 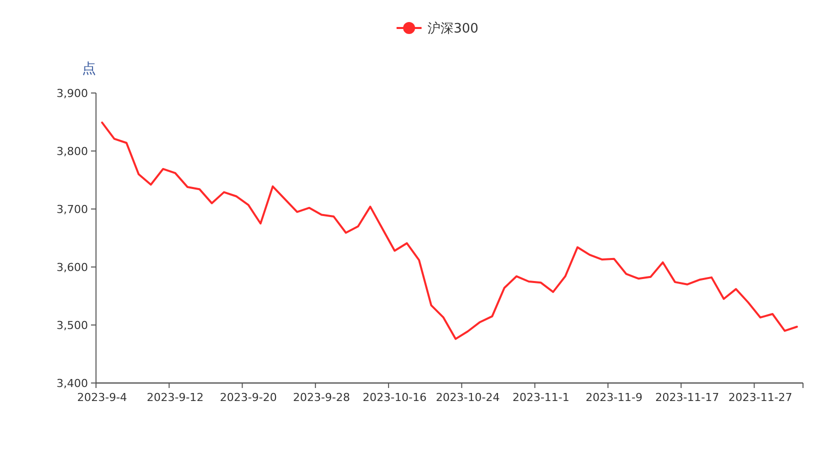 I want to click on x-tick-label: 2023-9-20, so click(x=248, y=397).